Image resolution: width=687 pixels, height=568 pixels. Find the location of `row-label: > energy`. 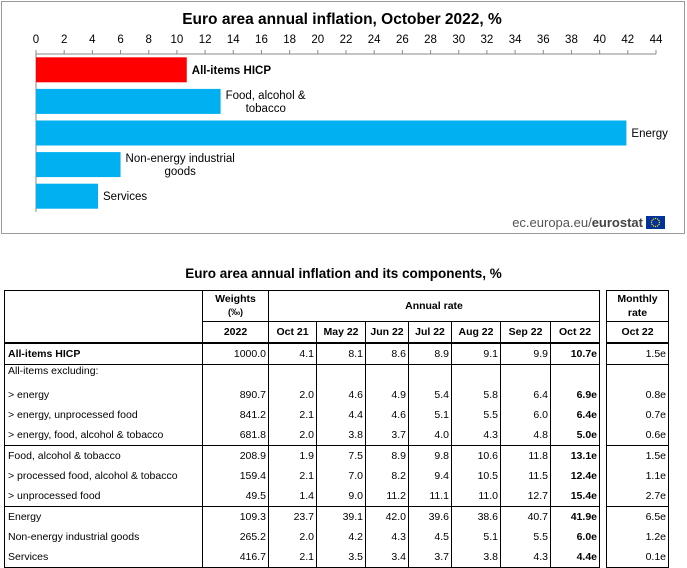

row-label: > energy is located at coordinates (103, 395).